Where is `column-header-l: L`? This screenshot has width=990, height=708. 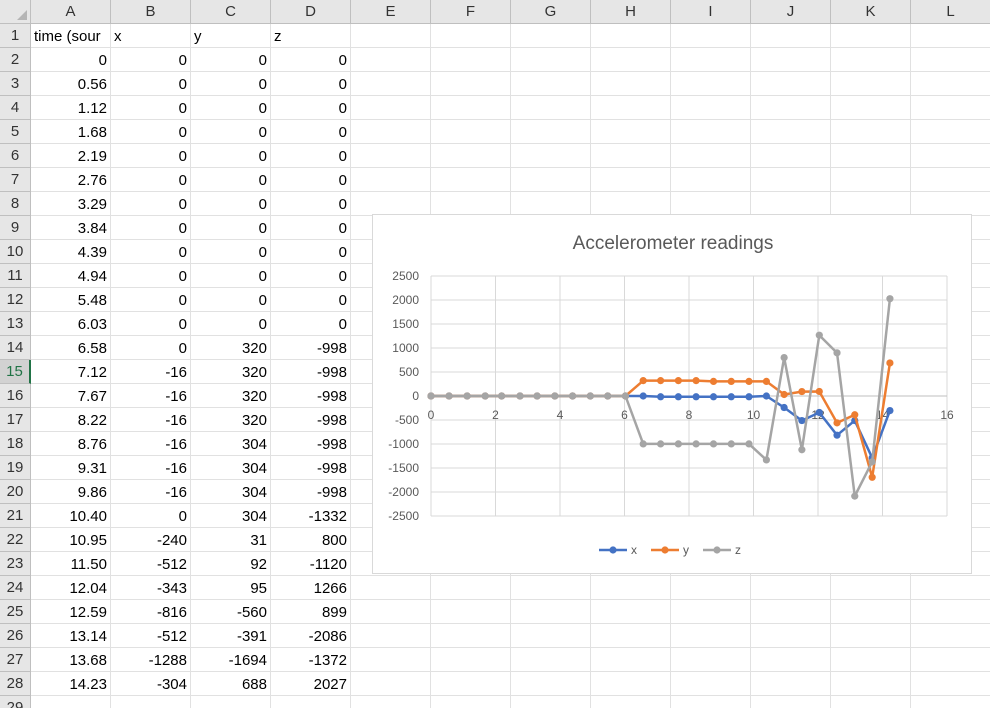 column-header-l: L is located at coordinates (950, 12).